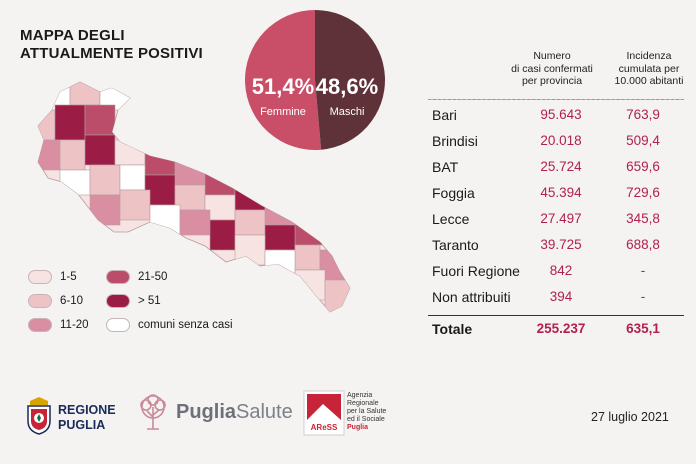 The image size is (696, 464). Describe the element at coordinates (324, 413) in the screenshot. I see `aress-logo-icon: AReSS` at that location.